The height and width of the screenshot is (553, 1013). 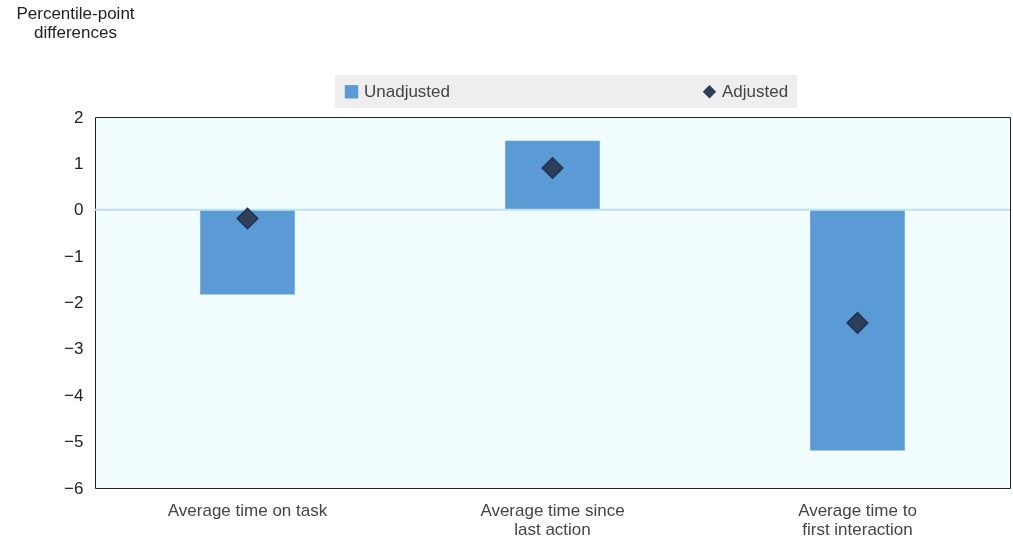 I want to click on y-tick-label: −4, so click(x=74, y=395).